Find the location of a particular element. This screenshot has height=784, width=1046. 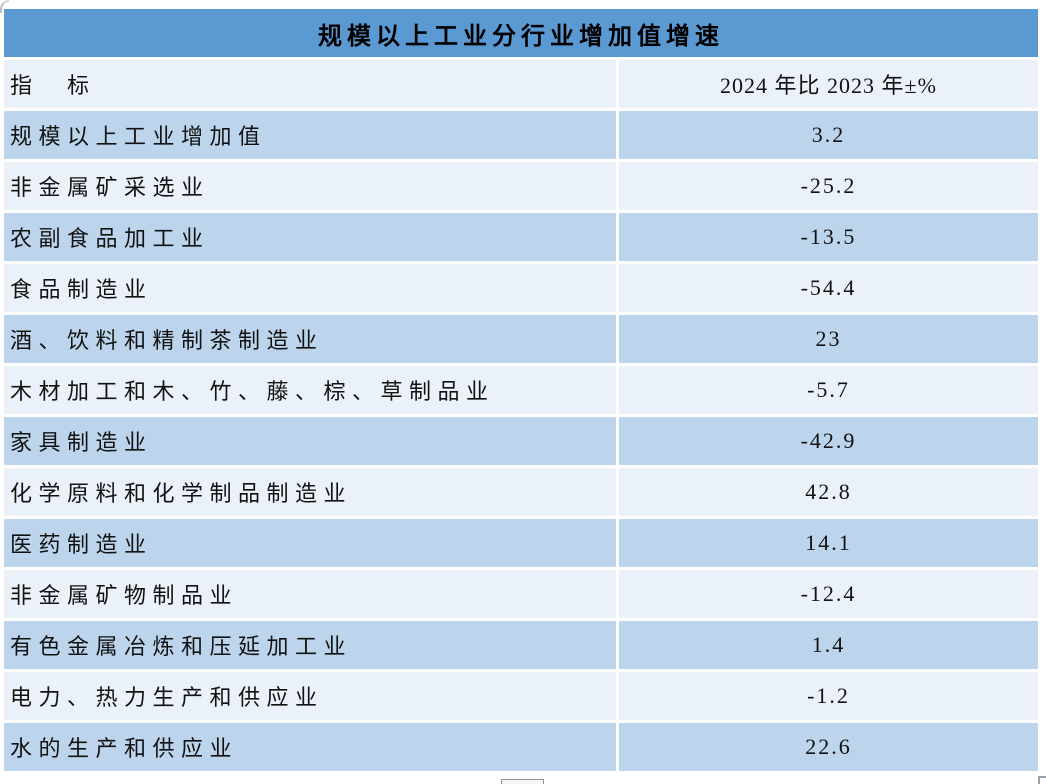

indicator-cell: 酒、饮料和精制茶制造业 is located at coordinates (310, 339).